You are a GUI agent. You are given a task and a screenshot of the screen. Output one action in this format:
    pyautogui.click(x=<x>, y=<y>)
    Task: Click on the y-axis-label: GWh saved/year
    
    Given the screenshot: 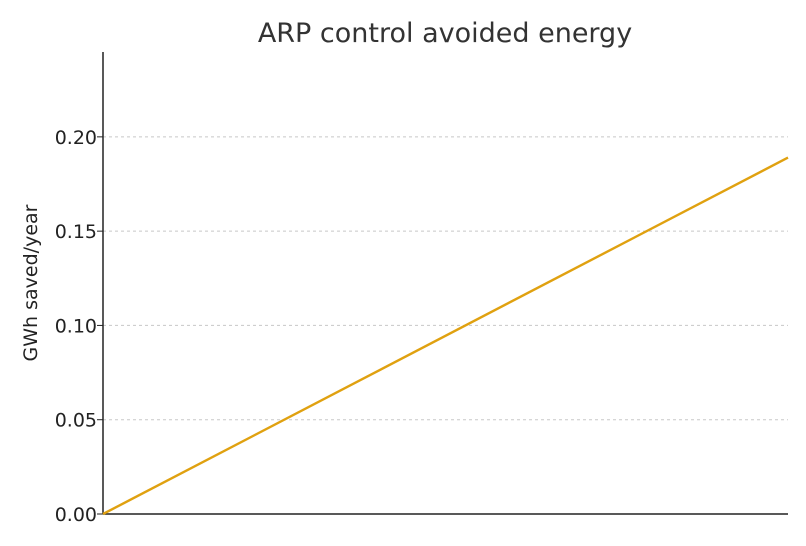 What is the action you would take?
    pyautogui.click(x=31, y=282)
    